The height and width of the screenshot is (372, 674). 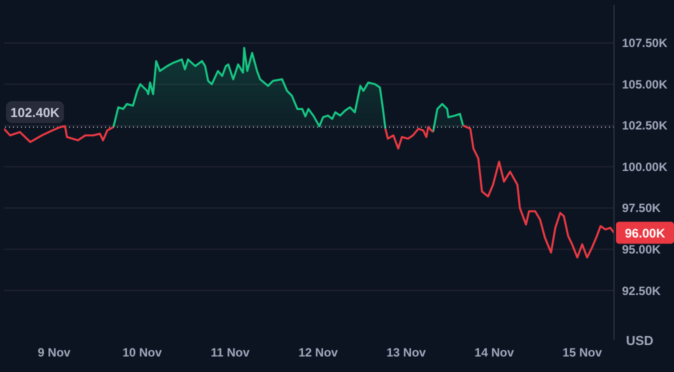 I want to click on ref-line-label: 102.40K, so click(x=35, y=112).